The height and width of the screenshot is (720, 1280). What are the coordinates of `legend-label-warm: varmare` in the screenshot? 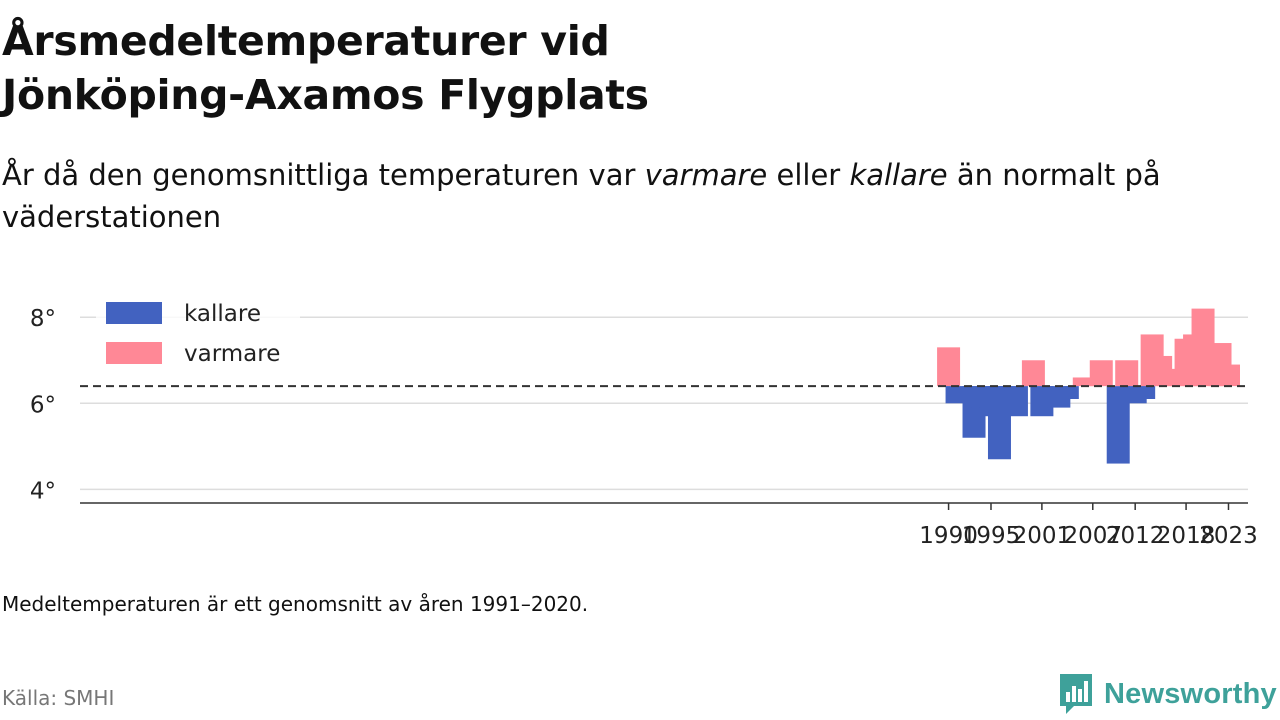 It's located at (232, 354).